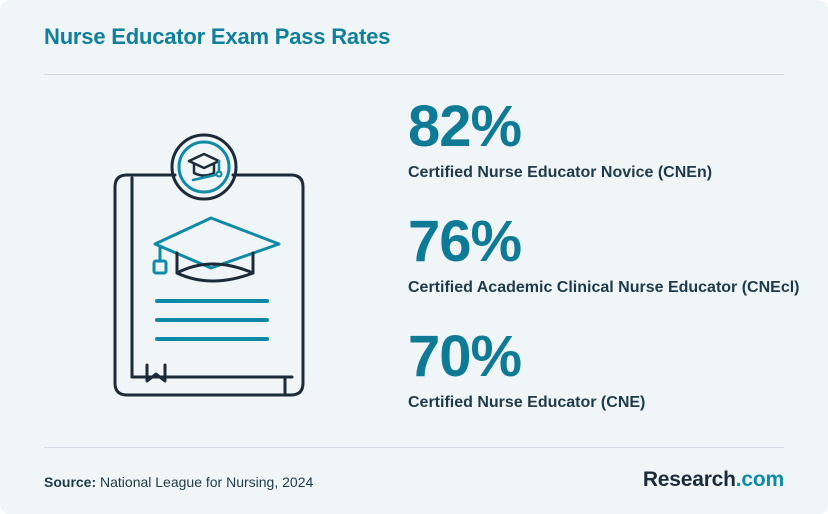 This screenshot has height=514, width=828. What do you see at coordinates (465, 356) in the screenshot?
I see `stat-value: 70%` at bounding box center [465, 356].